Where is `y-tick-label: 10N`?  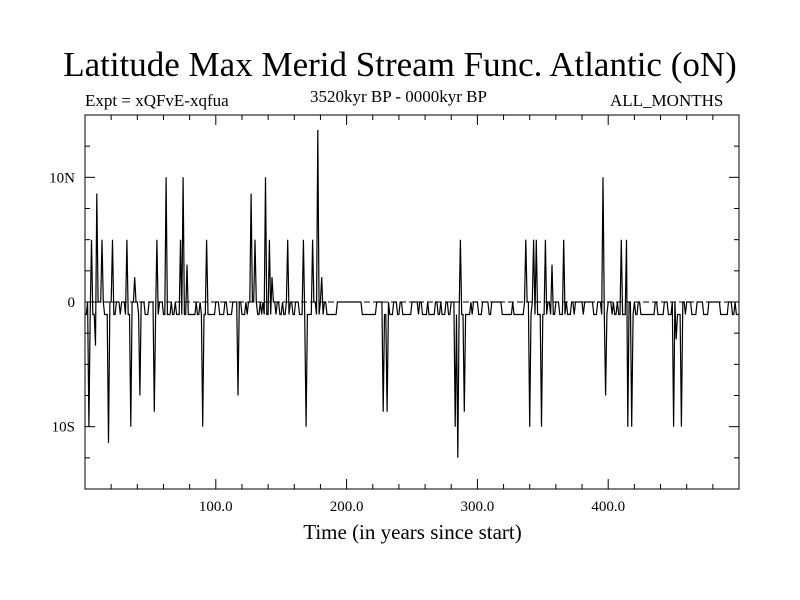 y-tick-label: 10N is located at coordinates (62, 178).